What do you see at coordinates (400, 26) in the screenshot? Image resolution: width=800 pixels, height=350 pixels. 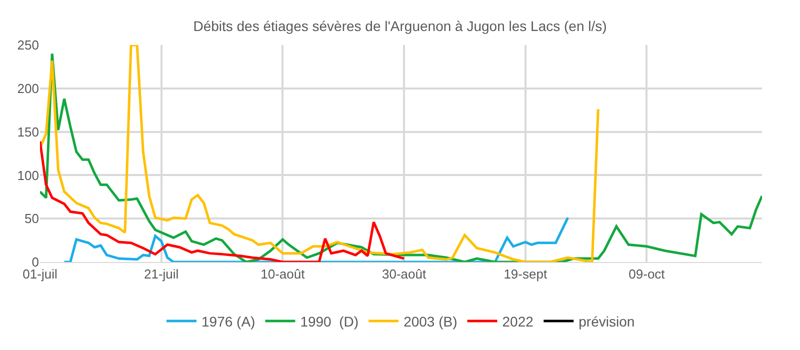 I see `chart-title: Débits des étiages sévères de l'Arguenon à Jugon les Lacs (en l/s)` at bounding box center [400, 26].